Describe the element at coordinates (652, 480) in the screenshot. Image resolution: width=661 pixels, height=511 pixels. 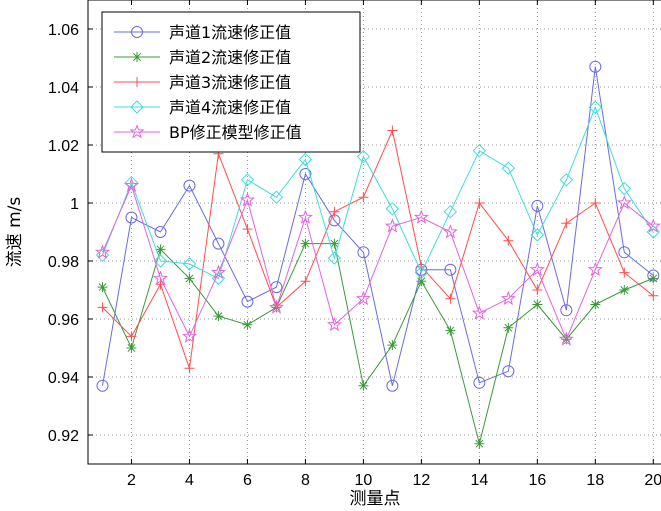
I see `x-tick-label: 20` at that location.